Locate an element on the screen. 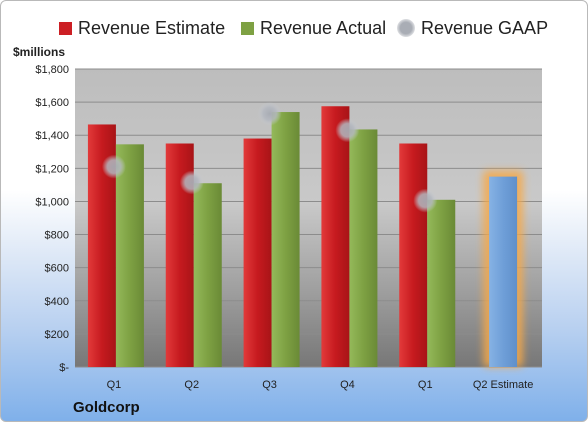  legend-label-revenue-gaap: Revenue GAAP is located at coordinates (485, 27).